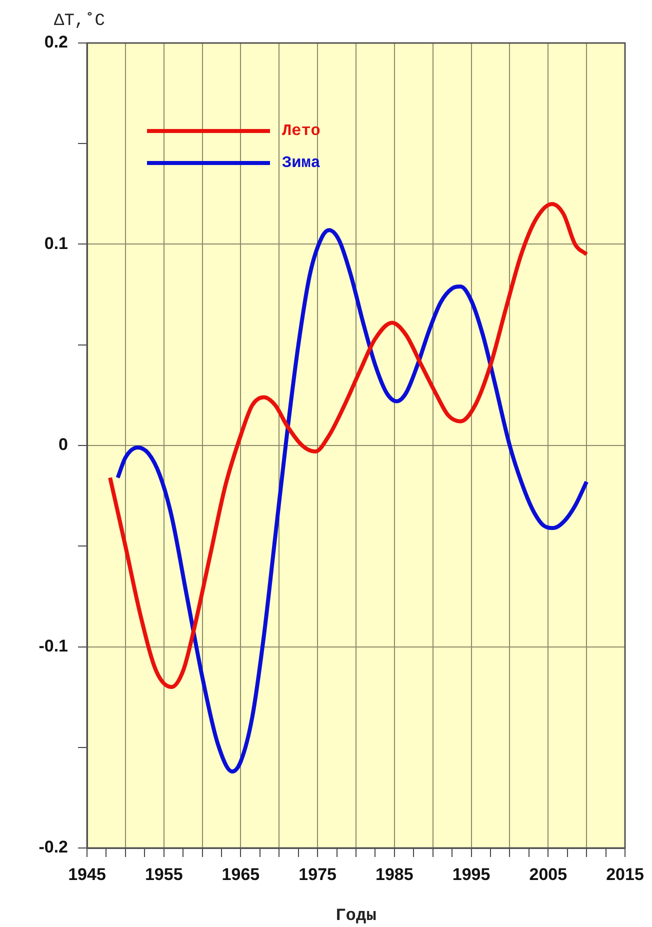 This screenshot has width=652, height=927. I want to click on x-tick-label: 1975, so click(317, 874).